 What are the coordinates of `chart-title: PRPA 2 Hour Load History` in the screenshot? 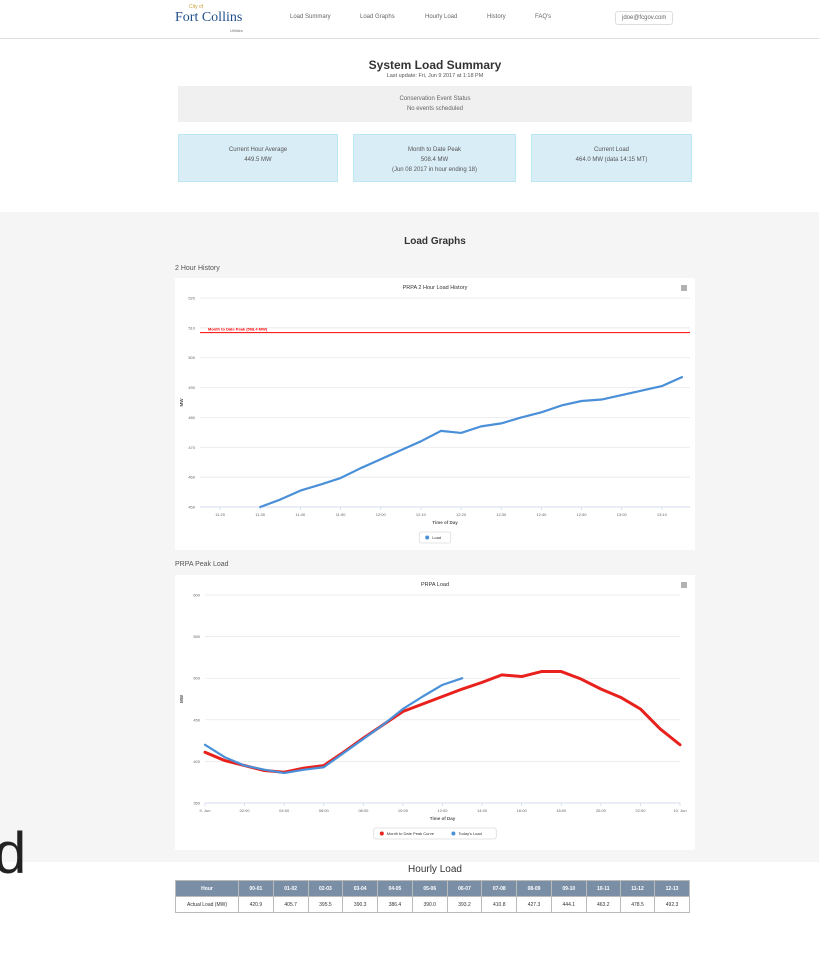 It's located at (435, 288).